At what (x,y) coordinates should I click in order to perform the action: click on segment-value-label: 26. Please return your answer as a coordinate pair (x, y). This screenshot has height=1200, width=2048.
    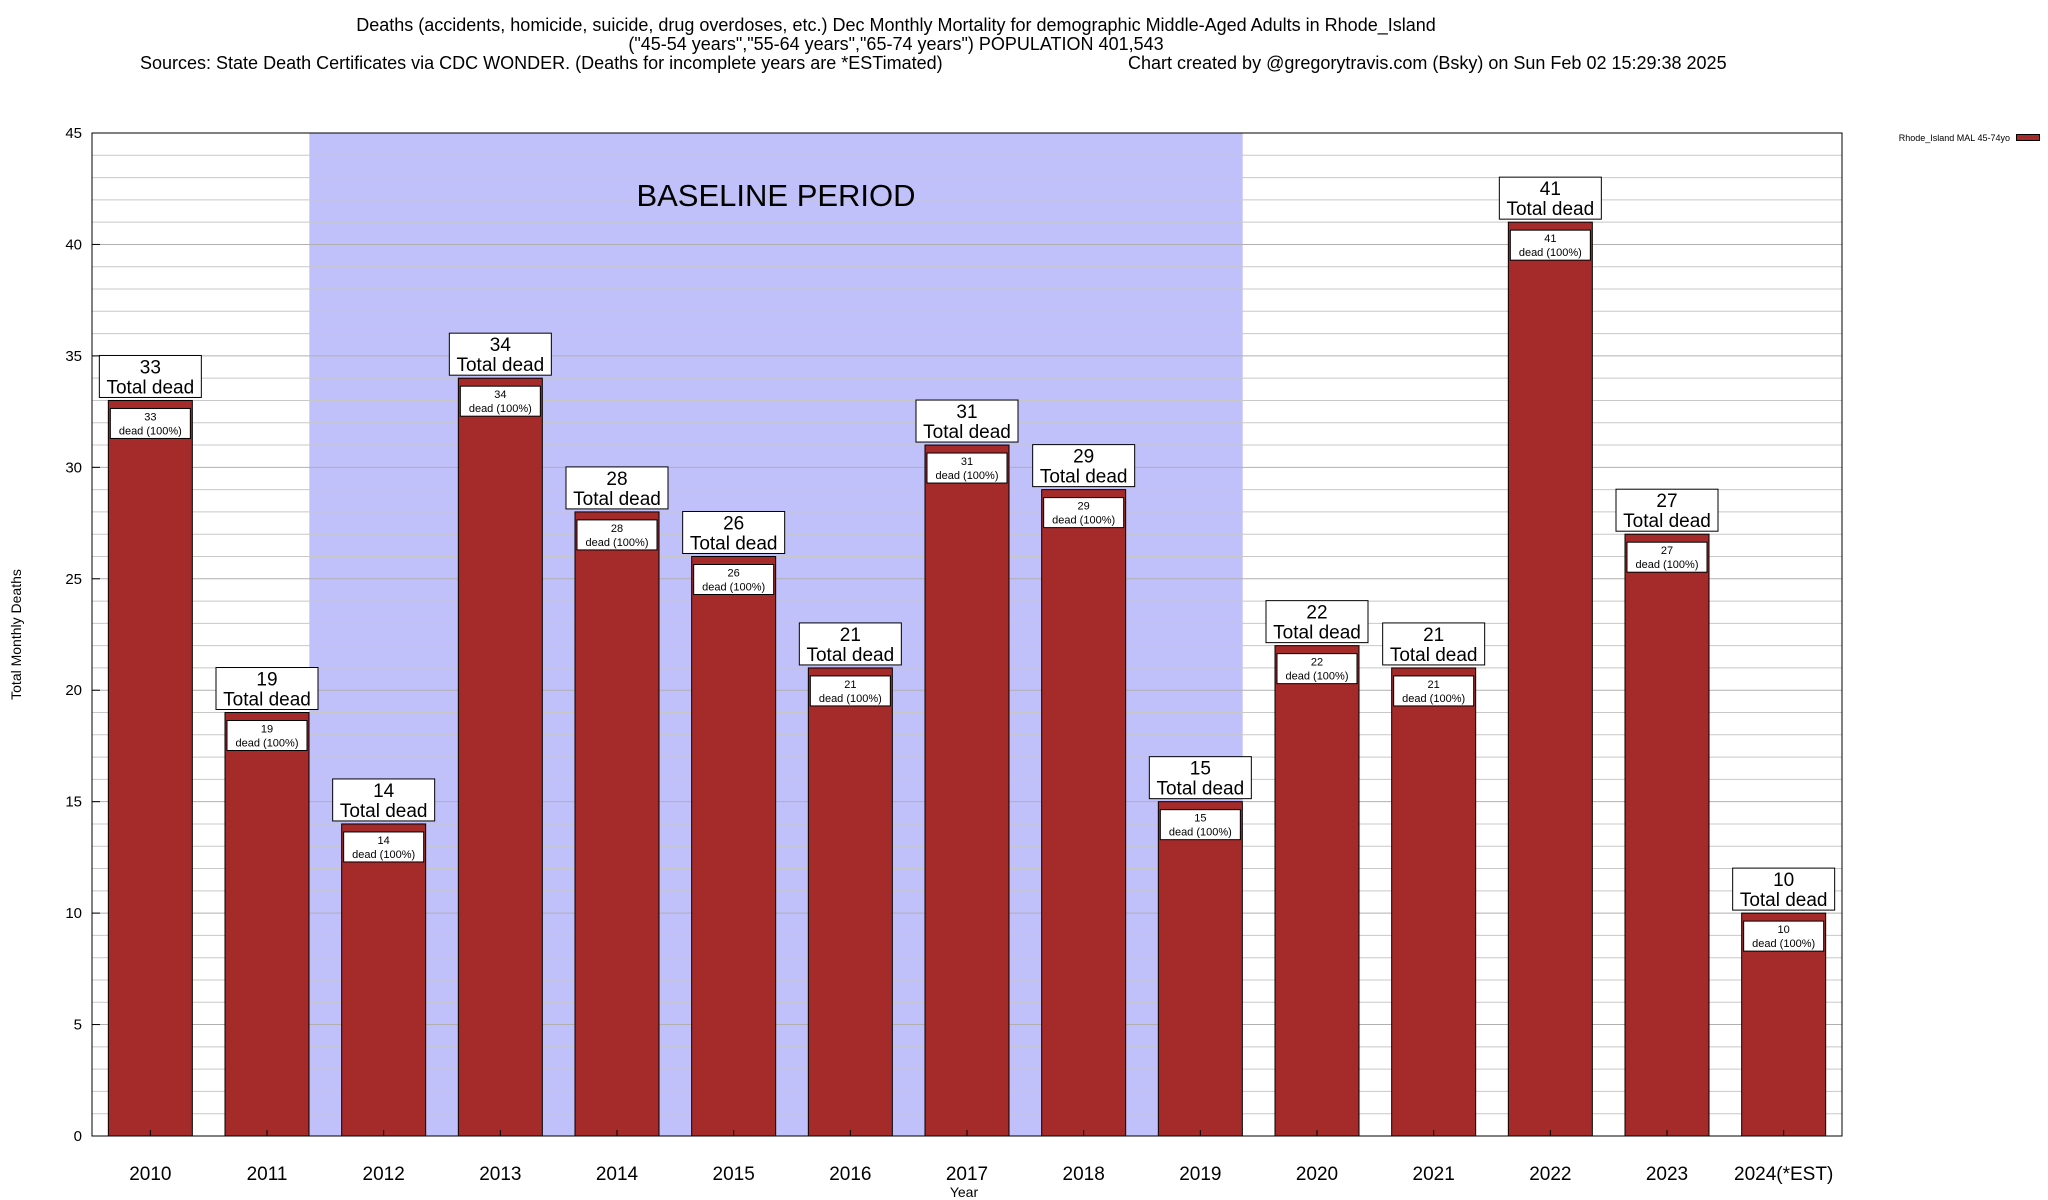
    Looking at the image, I should click on (734, 573).